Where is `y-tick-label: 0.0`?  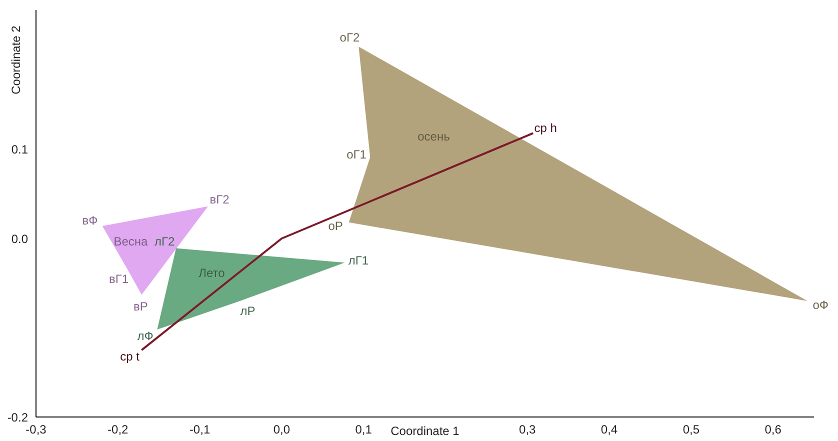
y-tick-label: 0.0 is located at coordinates (19, 239).